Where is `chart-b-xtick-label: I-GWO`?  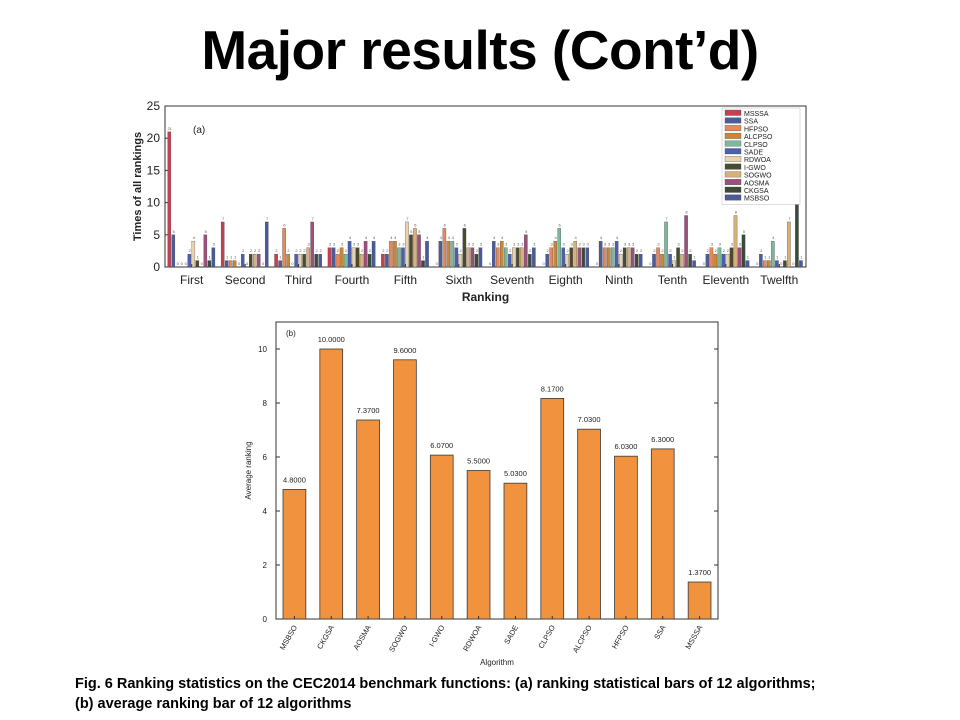
chart-b-xtick-label: I-GWO is located at coordinates (437, 635).